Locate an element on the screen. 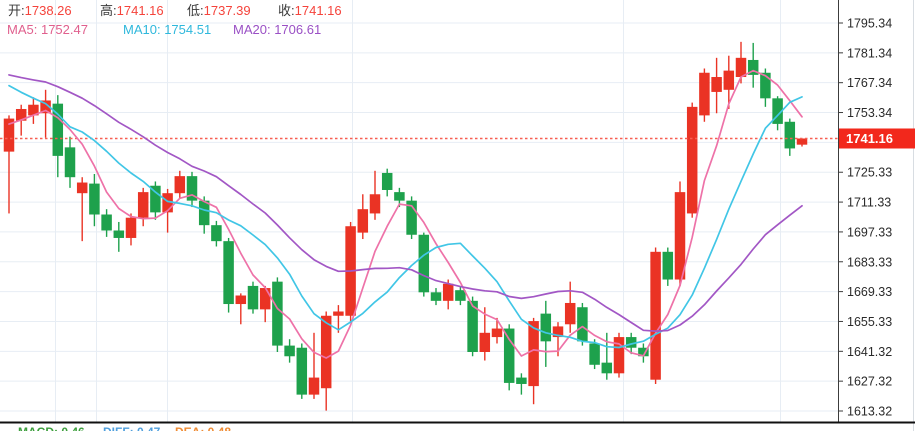  ma20-label: MA20: is located at coordinates (252, 29).